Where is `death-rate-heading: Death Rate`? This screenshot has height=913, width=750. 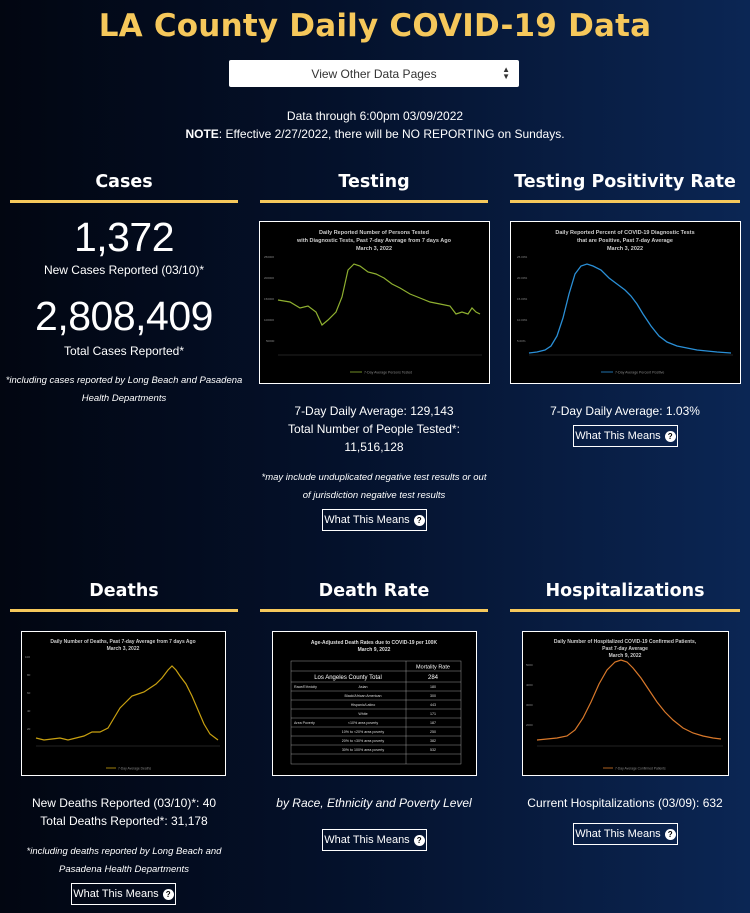
death-rate-heading: Death Rate is located at coordinates (374, 591).